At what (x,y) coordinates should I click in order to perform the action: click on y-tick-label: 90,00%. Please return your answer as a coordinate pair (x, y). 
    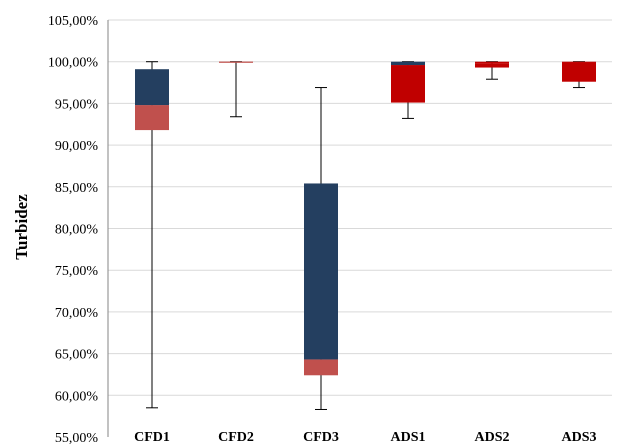
    Looking at the image, I should click on (77, 146).